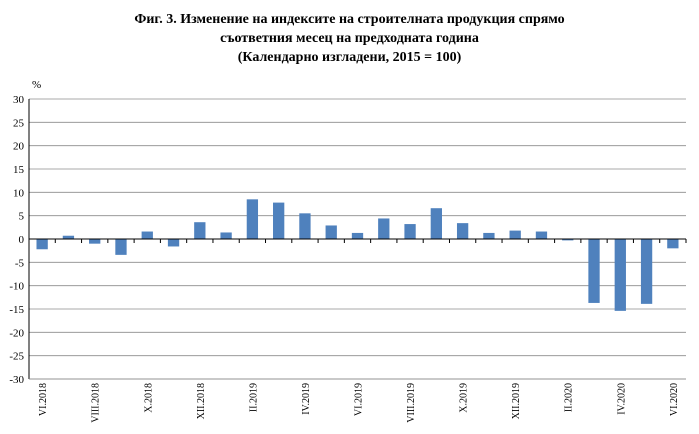 This screenshot has width=699, height=434. Describe the element at coordinates (173, 243) in the screenshot. I see `bar-XI.2018` at that location.